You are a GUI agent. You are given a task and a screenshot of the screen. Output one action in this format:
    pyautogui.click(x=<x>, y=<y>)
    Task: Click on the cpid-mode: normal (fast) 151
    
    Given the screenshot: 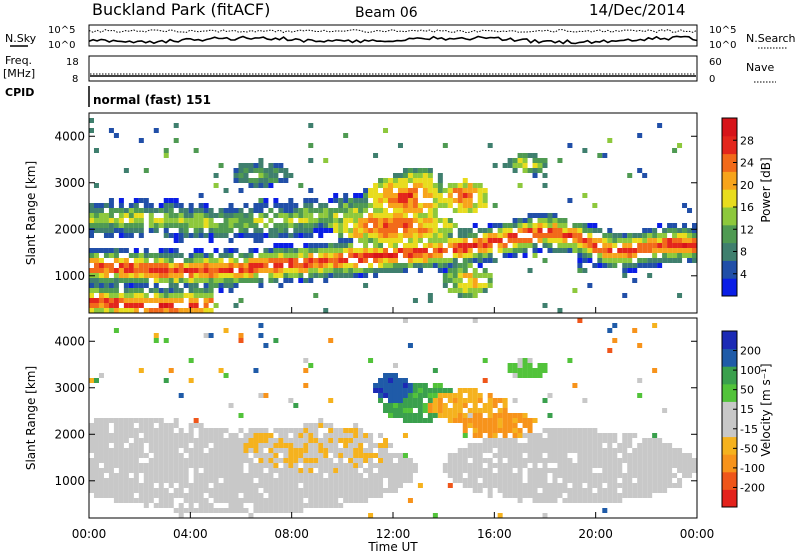 What is the action you would take?
    pyautogui.click(x=152, y=100)
    